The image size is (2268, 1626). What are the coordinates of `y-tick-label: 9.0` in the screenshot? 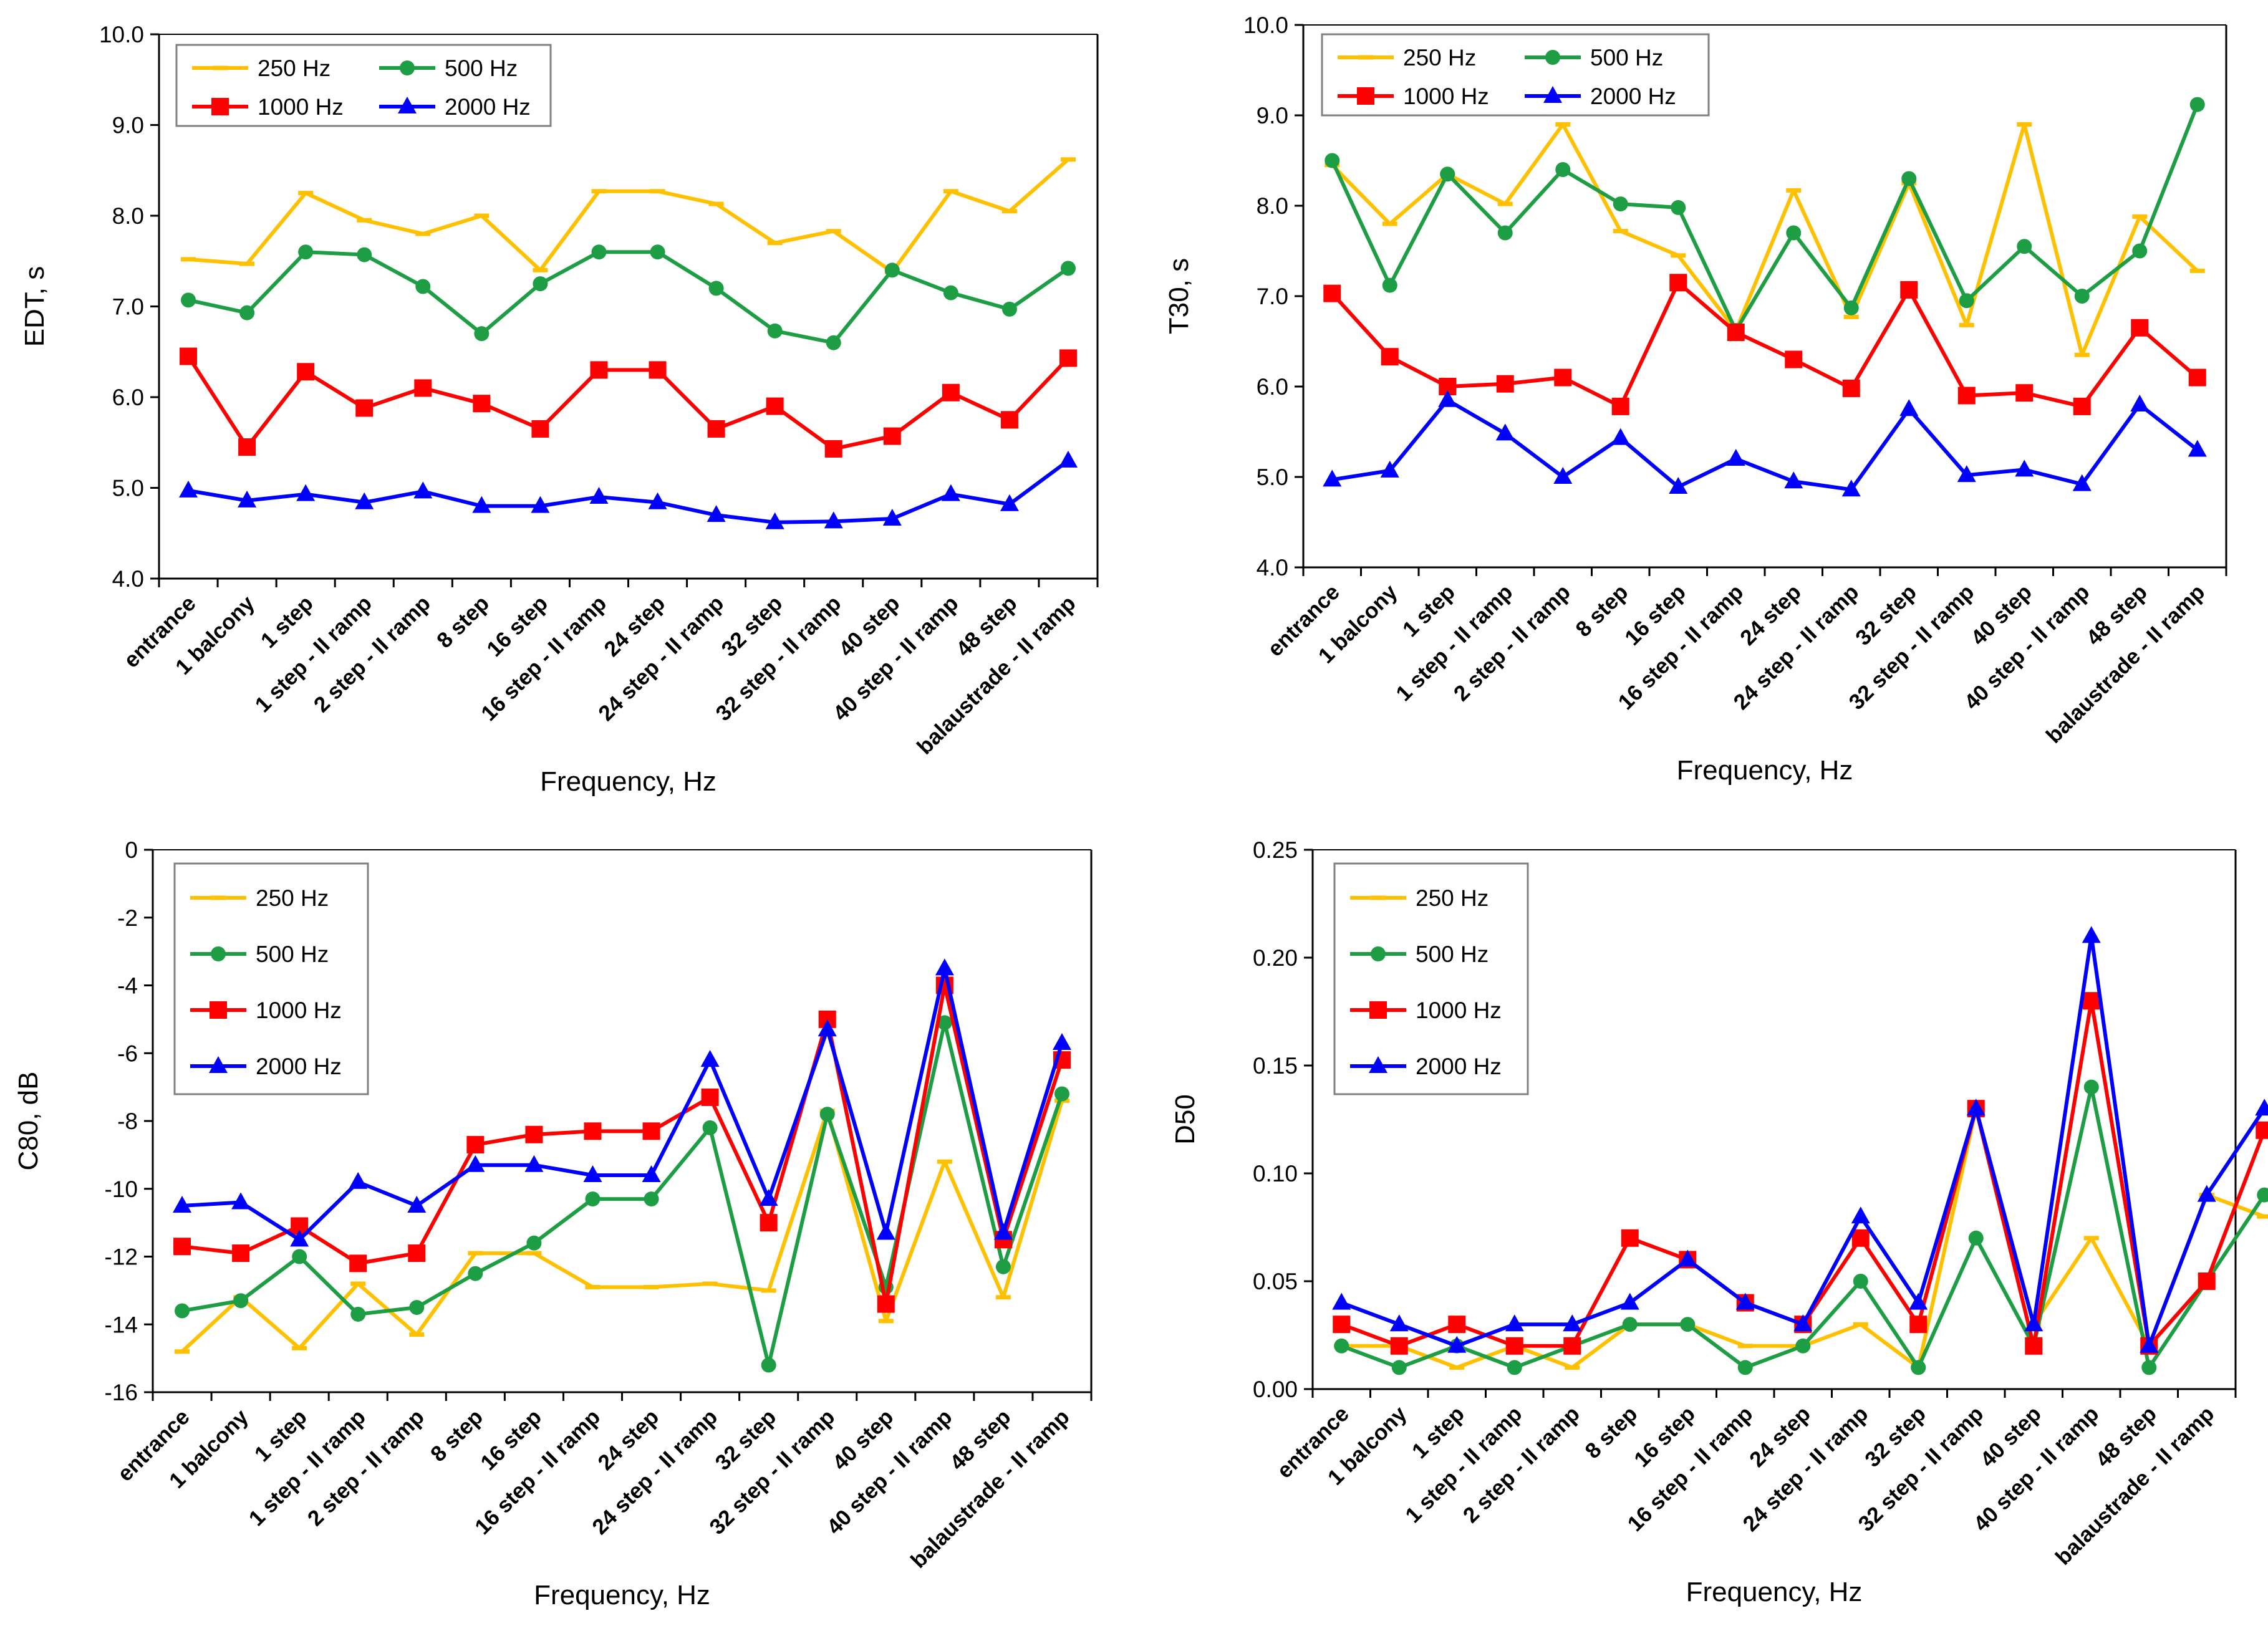 It's located at (128, 125).